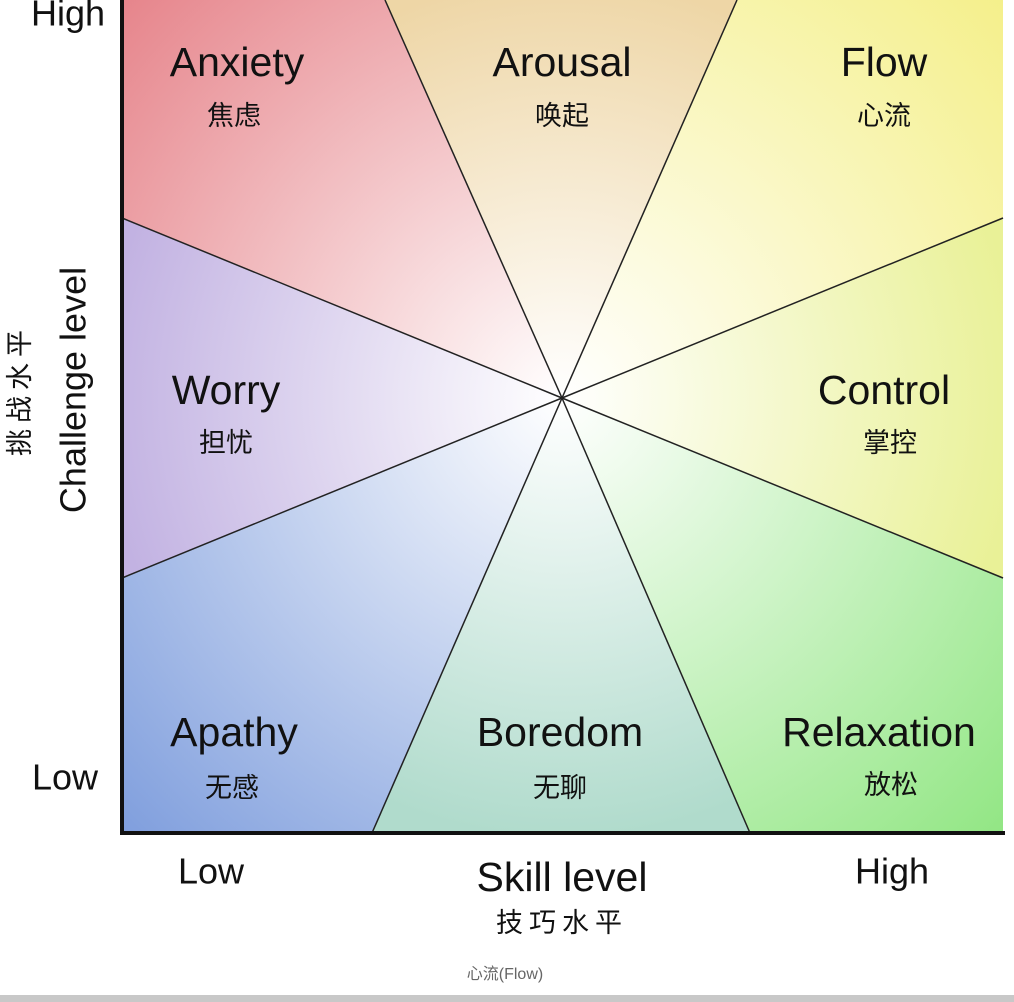 This screenshot has width=1014, height=1002. Describe the element at coordinates (879, 732) in the screenshot. I see `region-label: Relaxation` at that location.